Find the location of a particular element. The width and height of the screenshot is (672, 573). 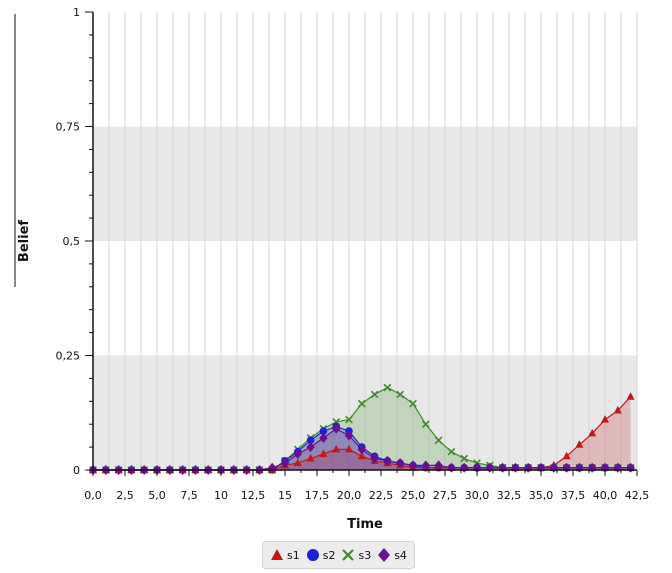

x-tick-label: 17,5 is located at coordinates (317, 495).